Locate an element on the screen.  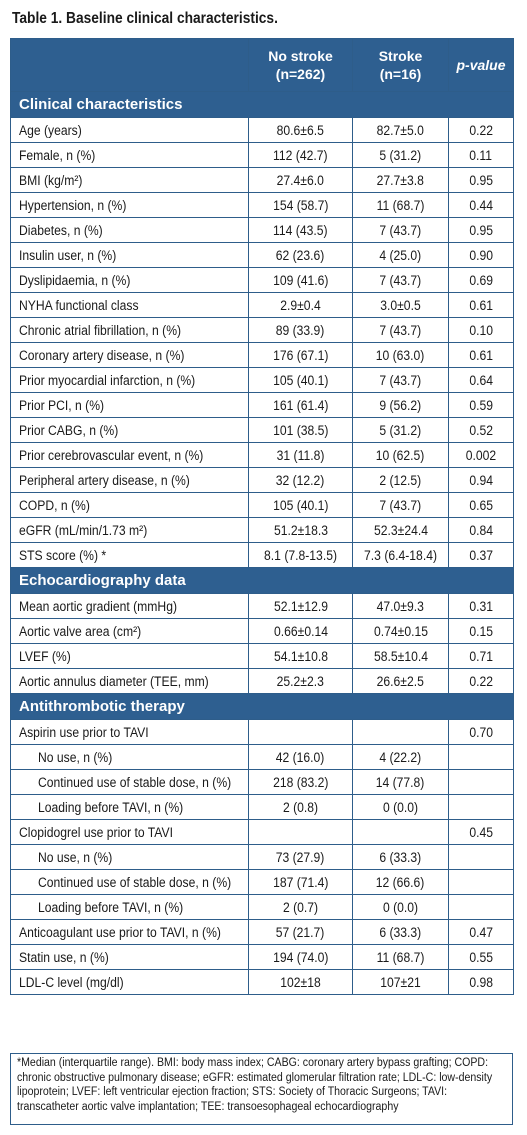
no-stroke-value-cell: 161 (61.4) is located at coordinates (300, 405).